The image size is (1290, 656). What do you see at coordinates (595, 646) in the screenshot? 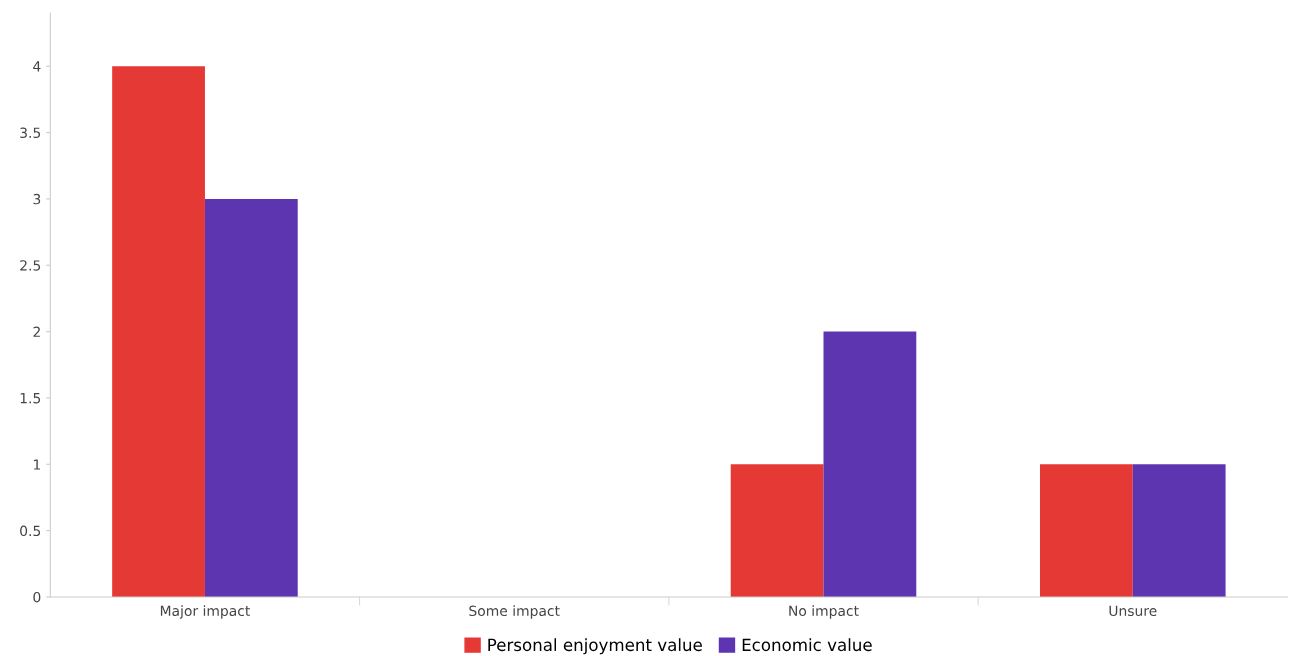
I see `legend-label: Personal enjoyment value` at bounding box center [595, 646].